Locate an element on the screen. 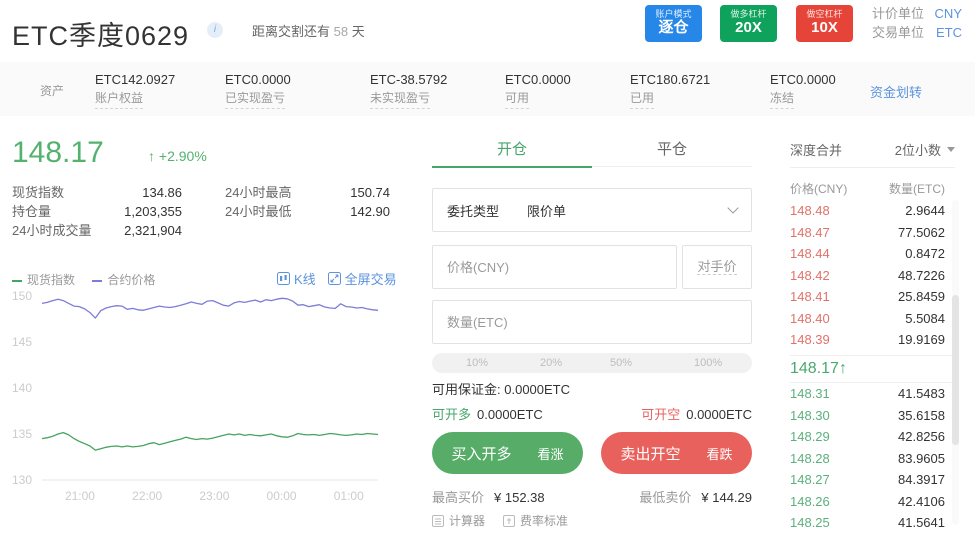 This screenshot has height=539, width=975. fee-standard-link: 费率标准 is located at coordinates (535, 520).